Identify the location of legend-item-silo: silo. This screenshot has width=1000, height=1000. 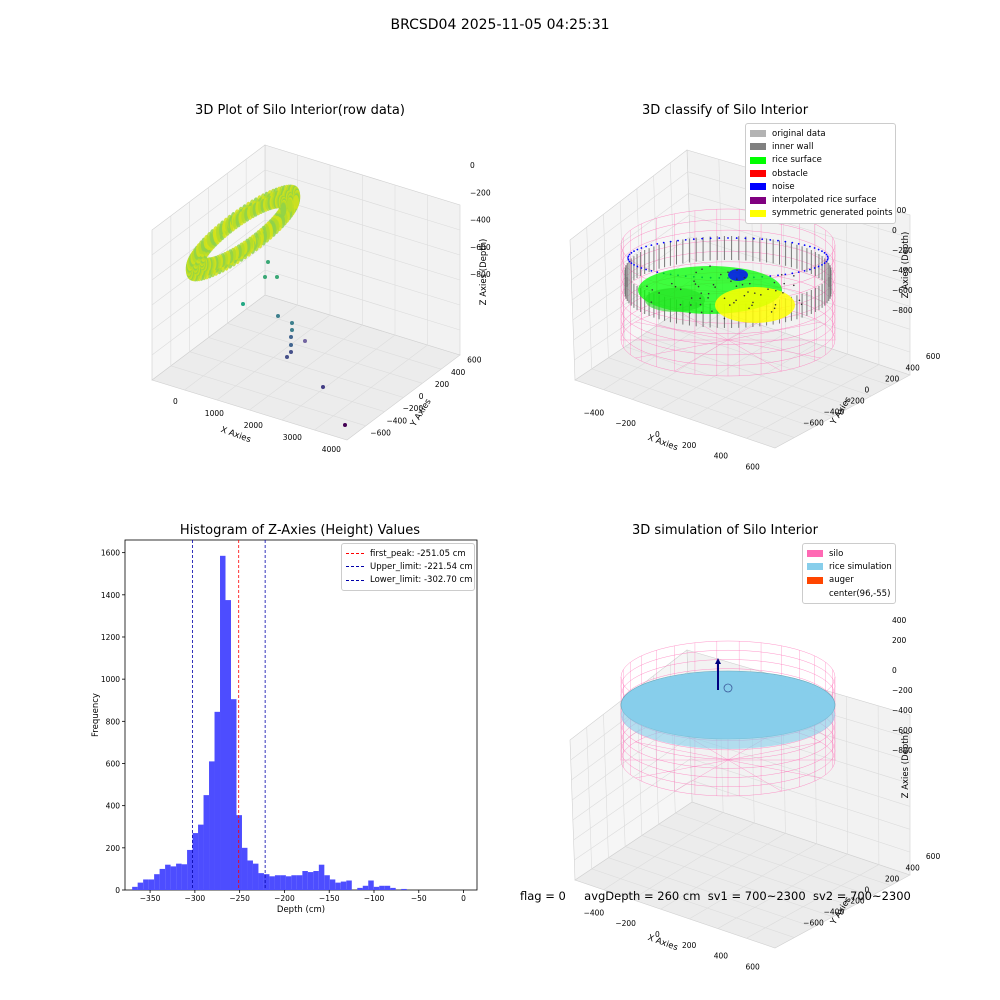
(849, 553).